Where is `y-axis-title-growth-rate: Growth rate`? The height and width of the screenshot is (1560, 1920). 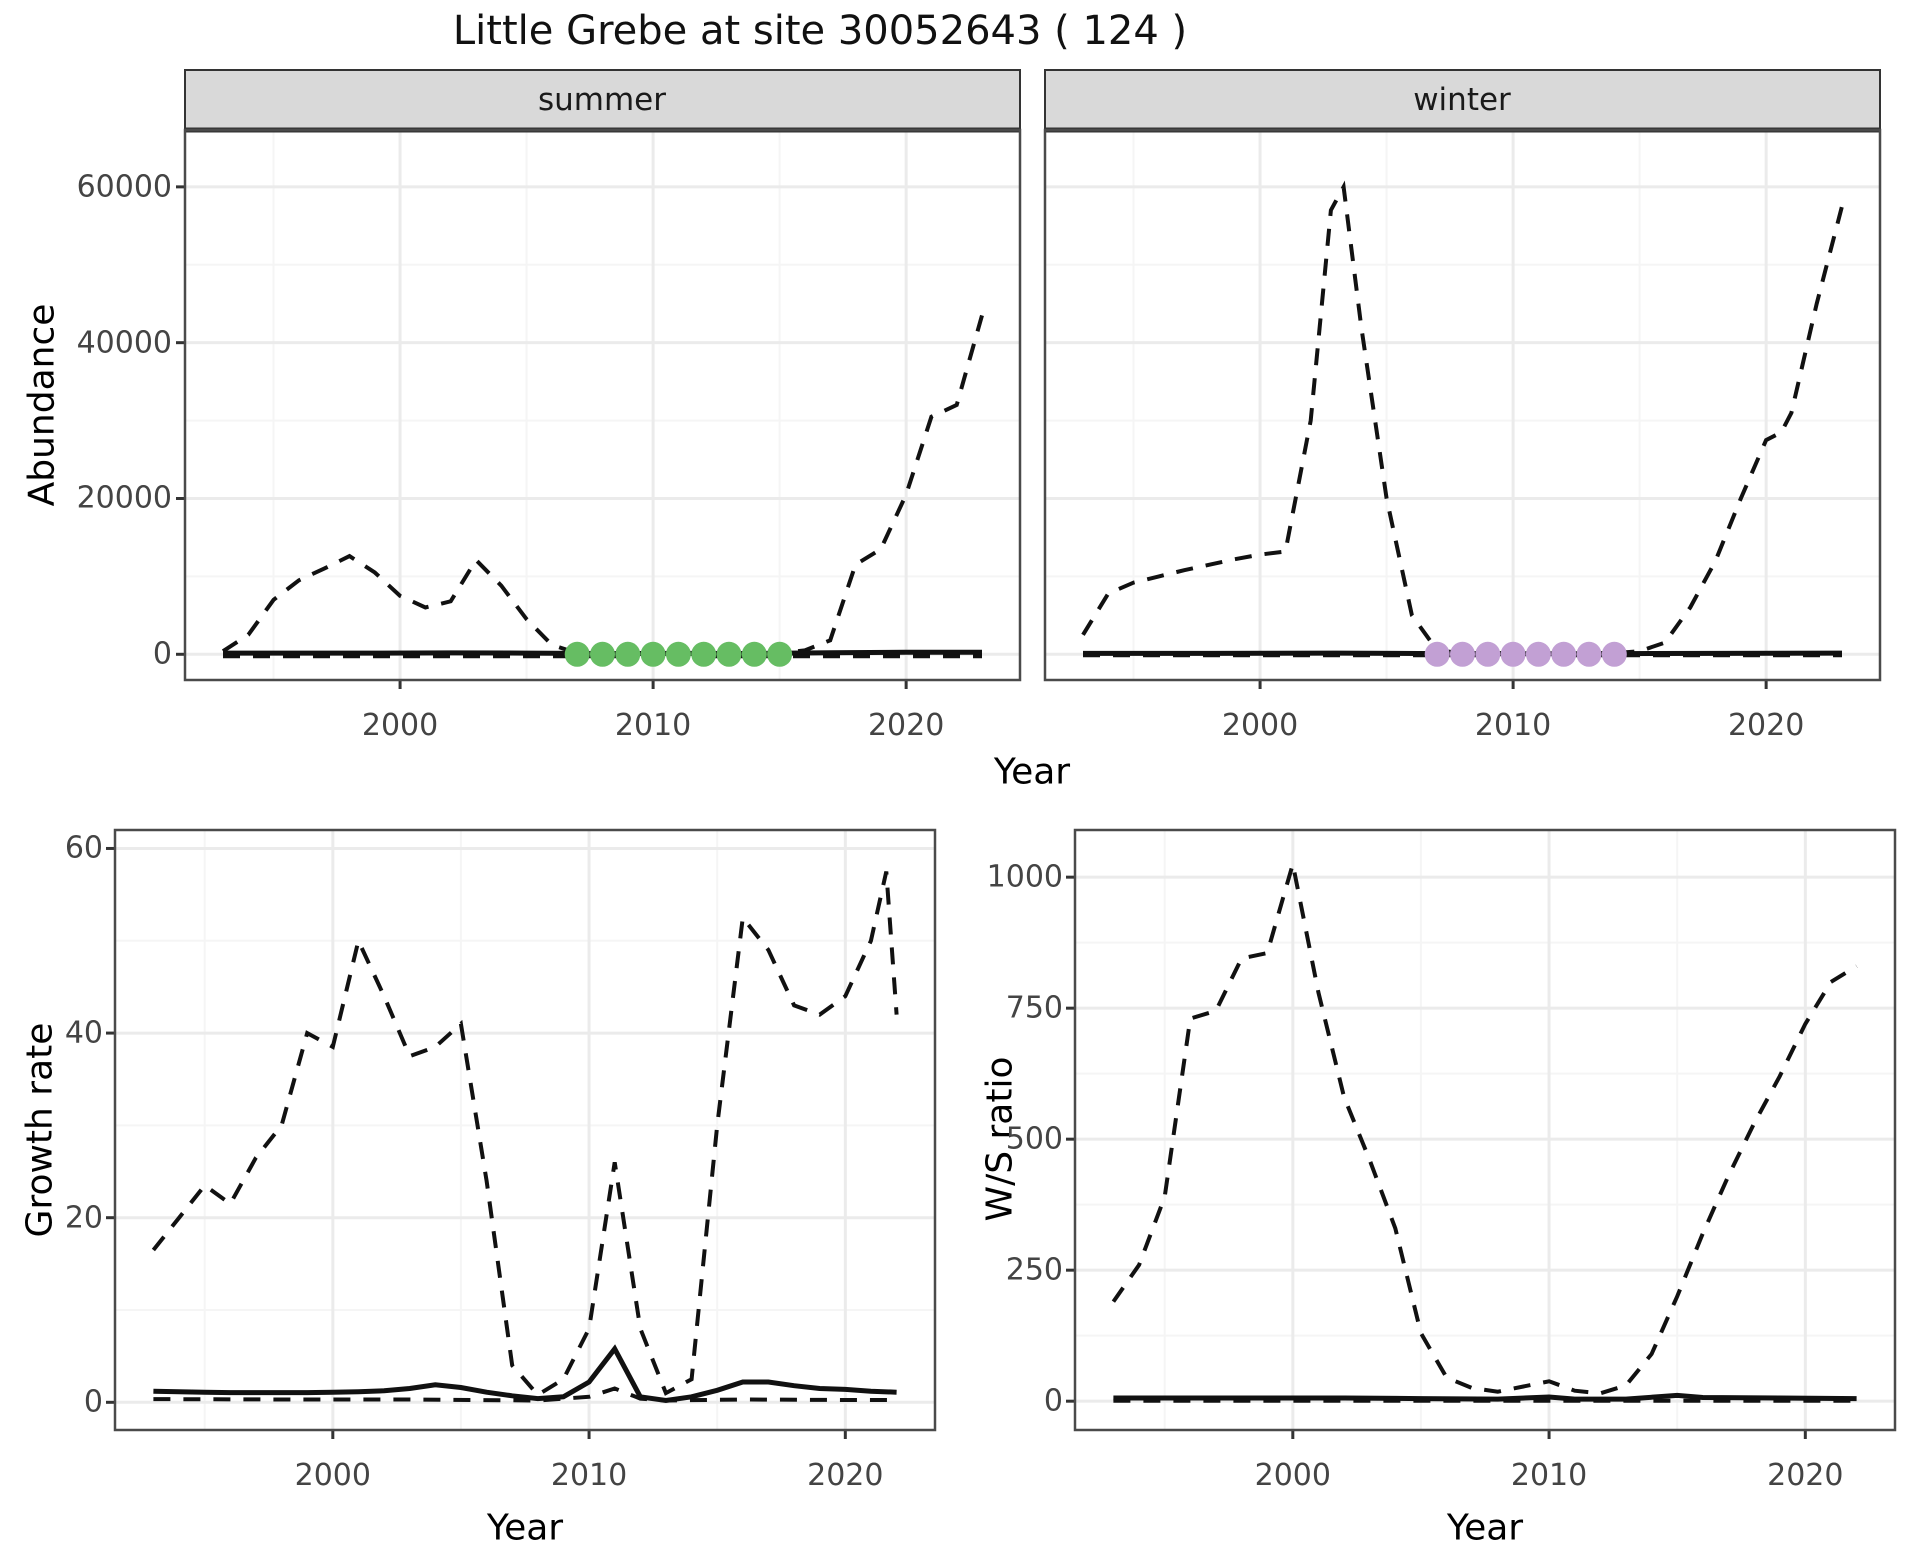
y-axis-title-growth-rate: Growth rate is located at coordinates (40, 1130).